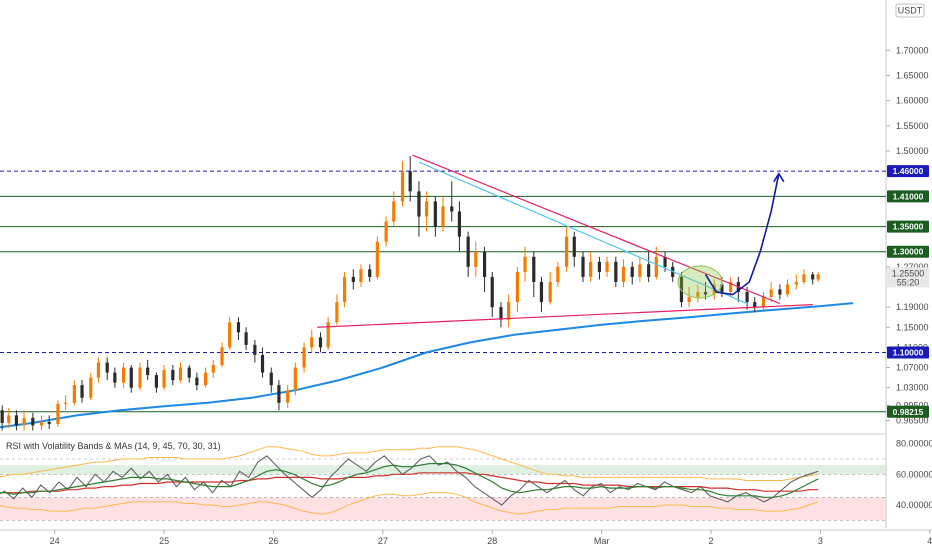  I want to click on level-tag-label: 0.98215, so click(908, 412).